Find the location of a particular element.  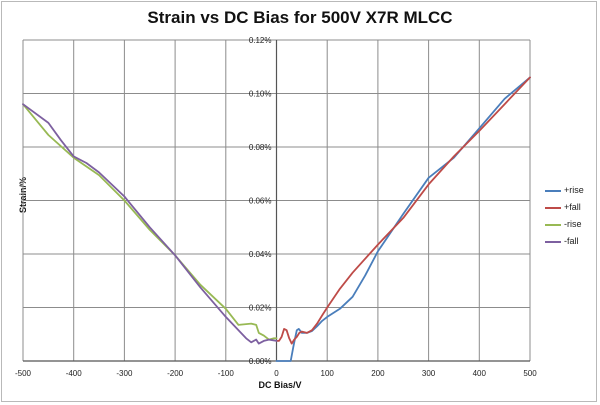

legend-item-2: -rise is located at coordinates (572, 227).